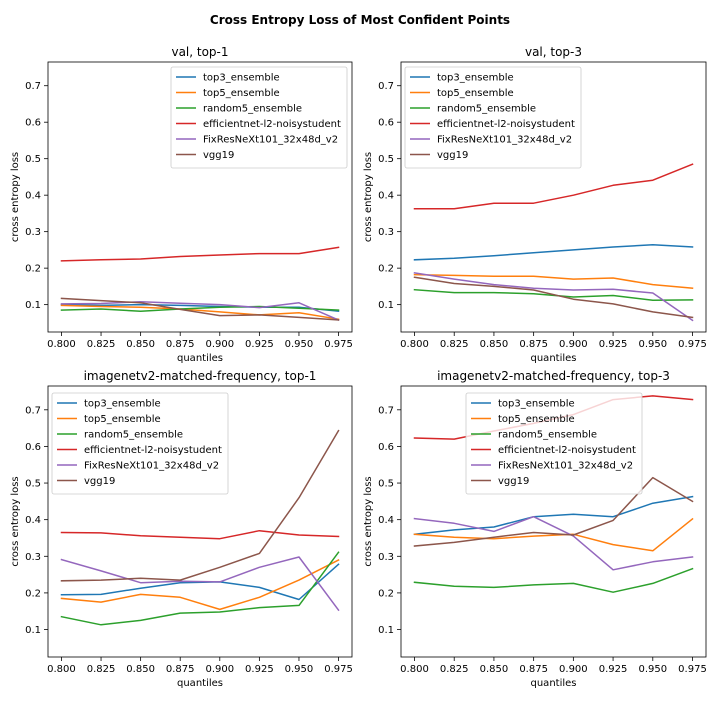 The width and height of the screenshot is (720, 720). I want to click on x-tick-label: 0.925, so click(613, 344).